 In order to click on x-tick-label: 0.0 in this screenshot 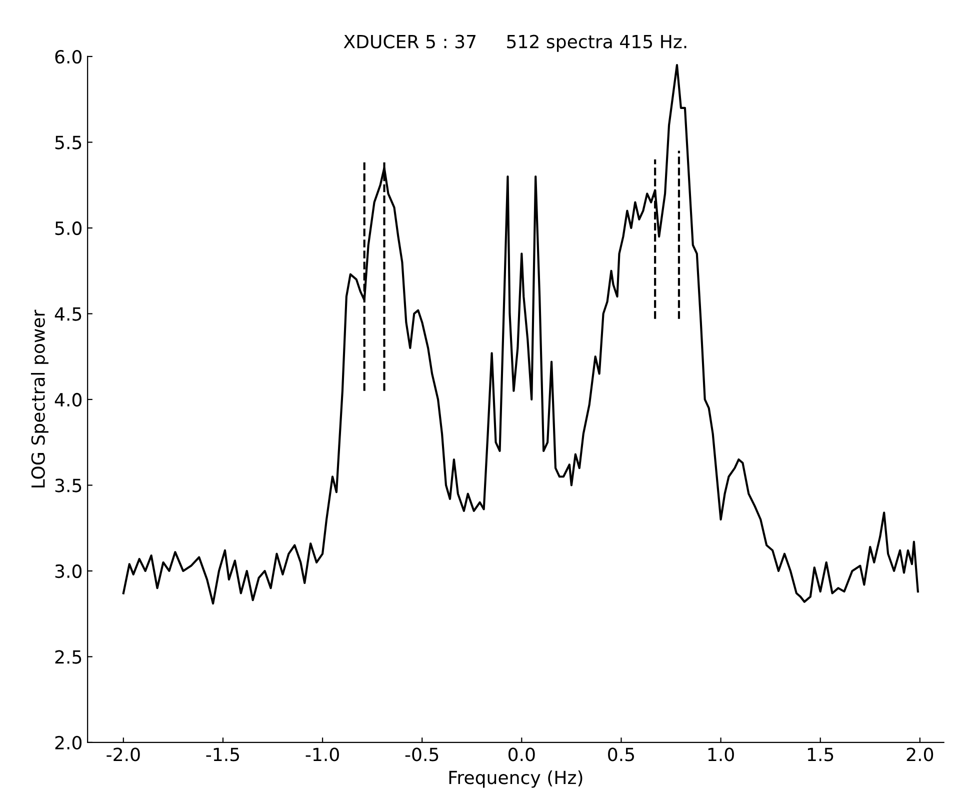, I will do `click(521, 755)`.